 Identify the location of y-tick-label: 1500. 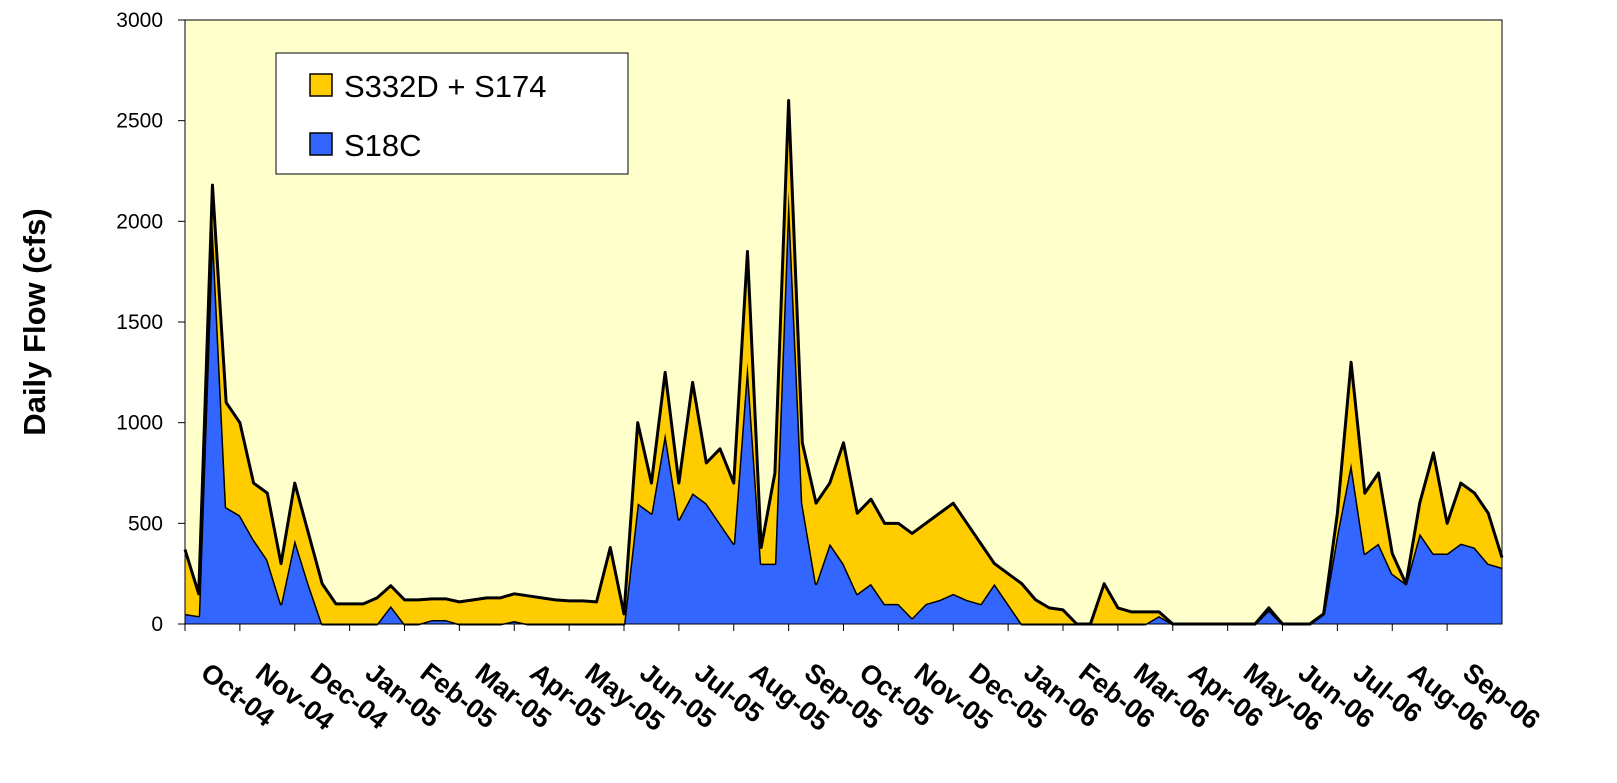
(139, 322).